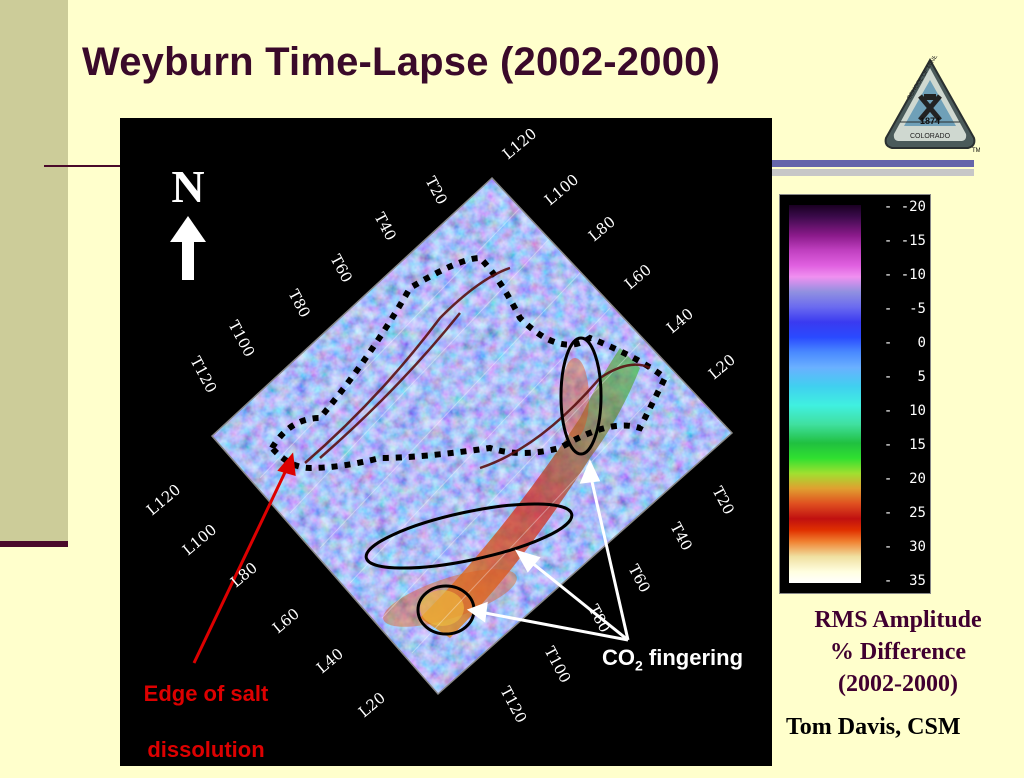  I want to click on left-accent-rule, so click(34, 544).